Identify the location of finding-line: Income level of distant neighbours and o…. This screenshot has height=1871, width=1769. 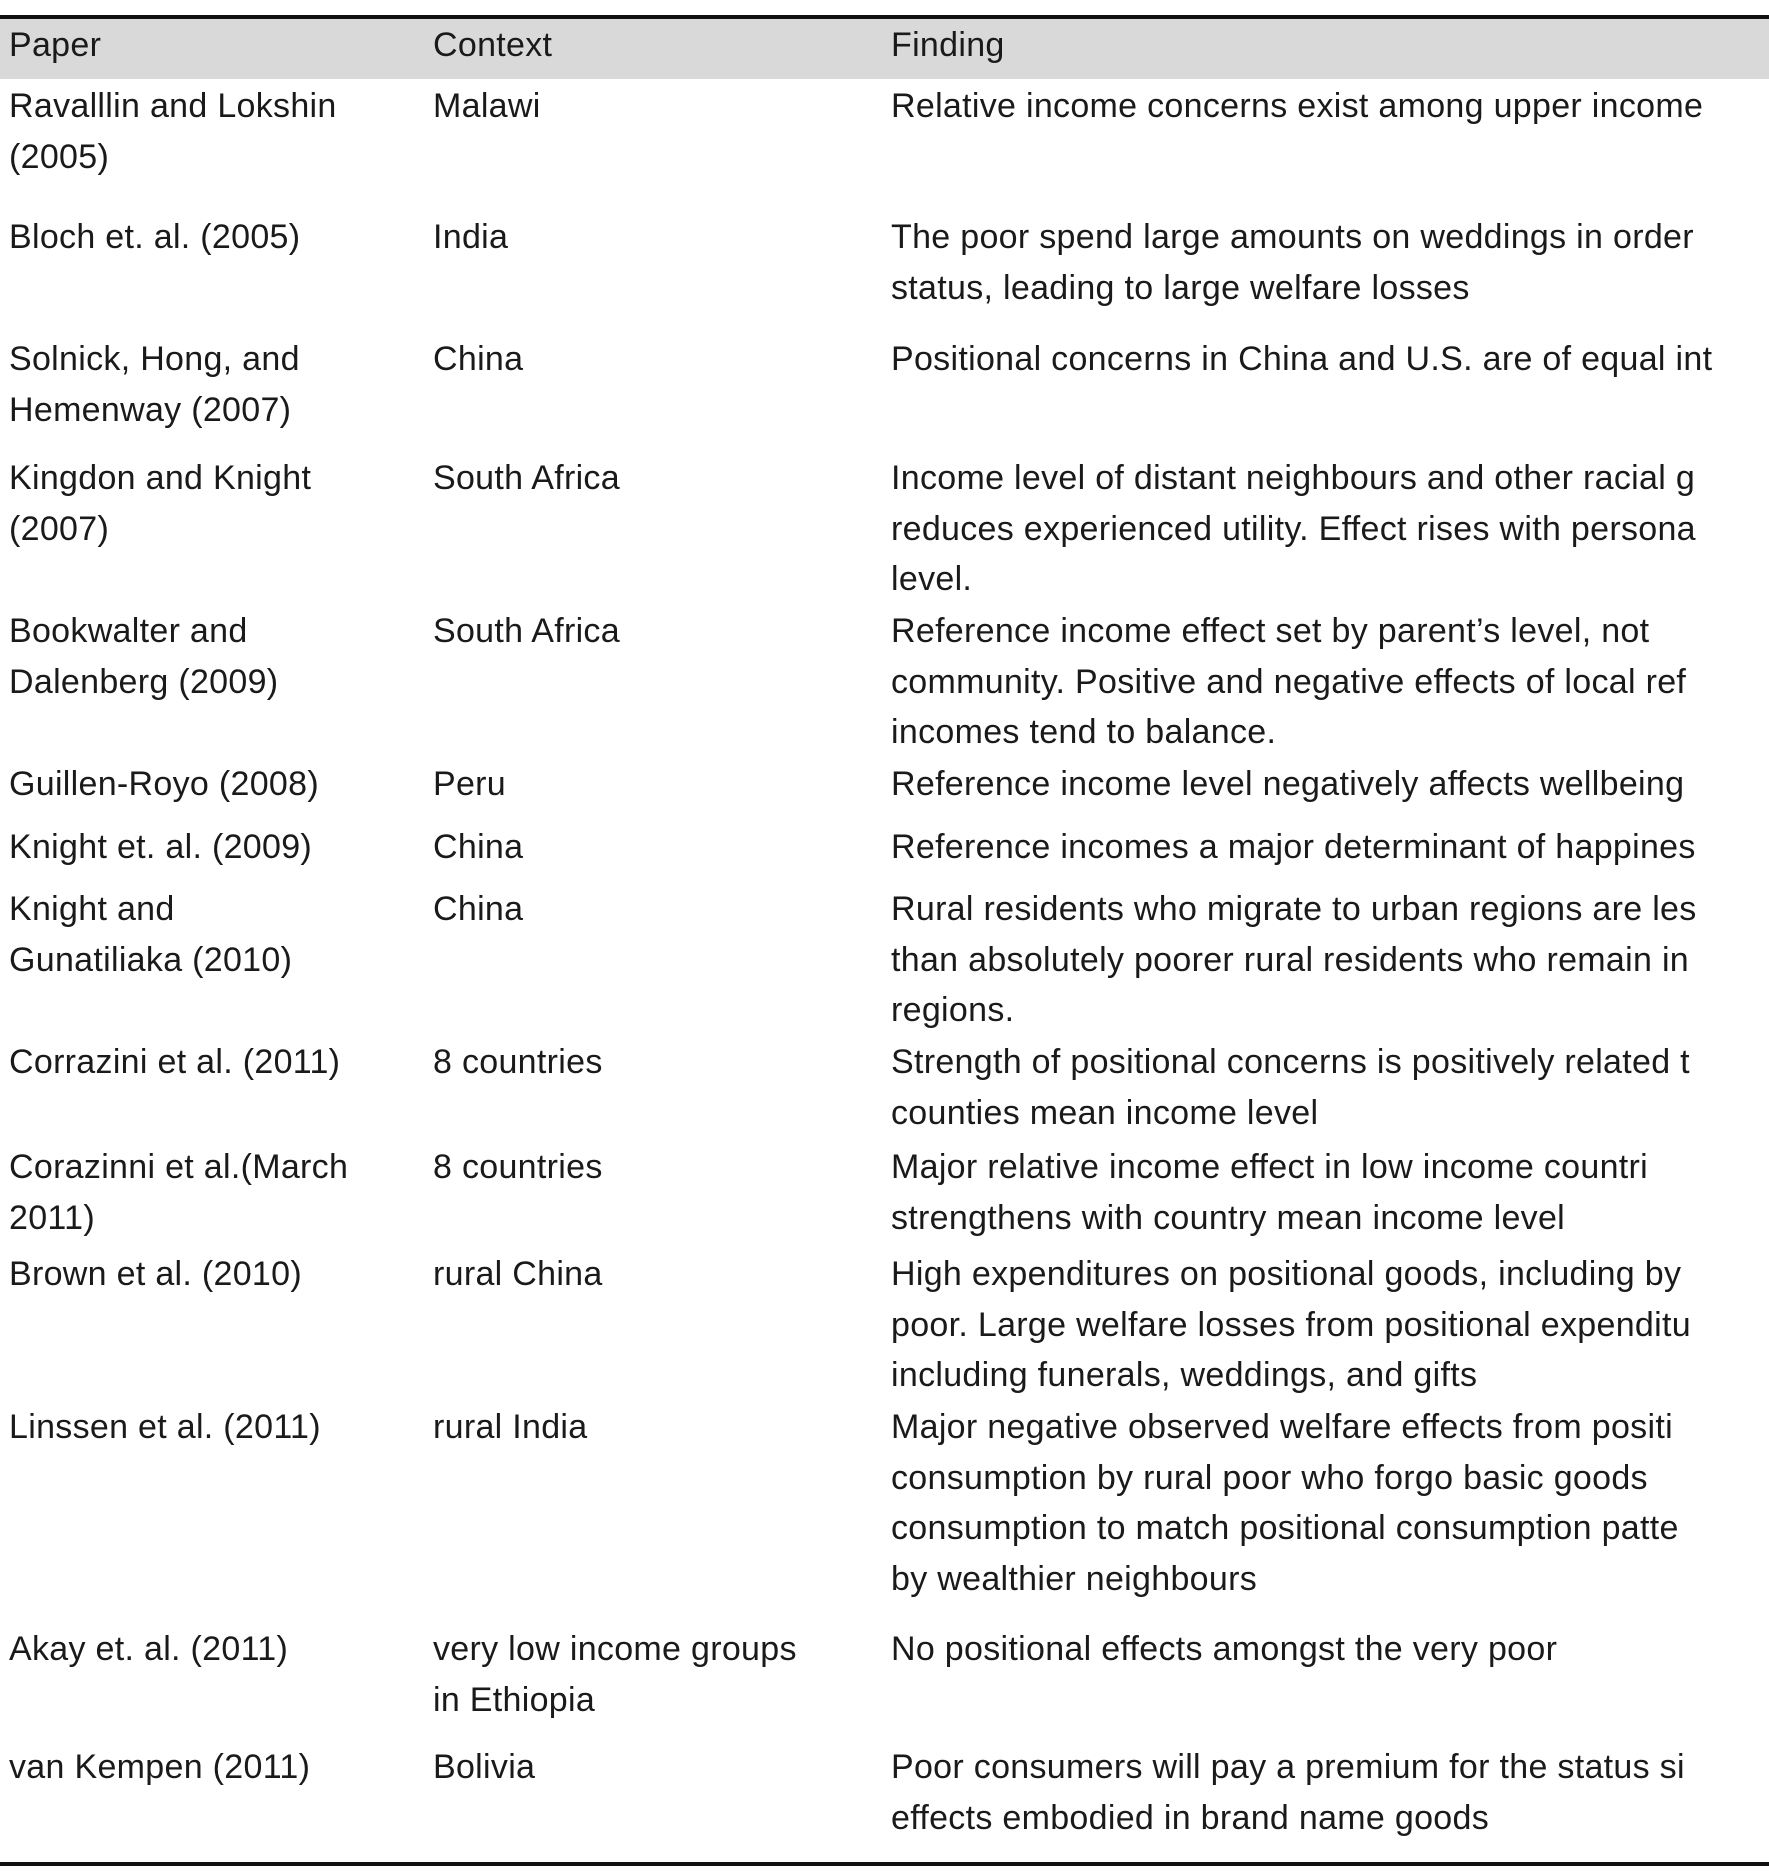
(1293, 478).